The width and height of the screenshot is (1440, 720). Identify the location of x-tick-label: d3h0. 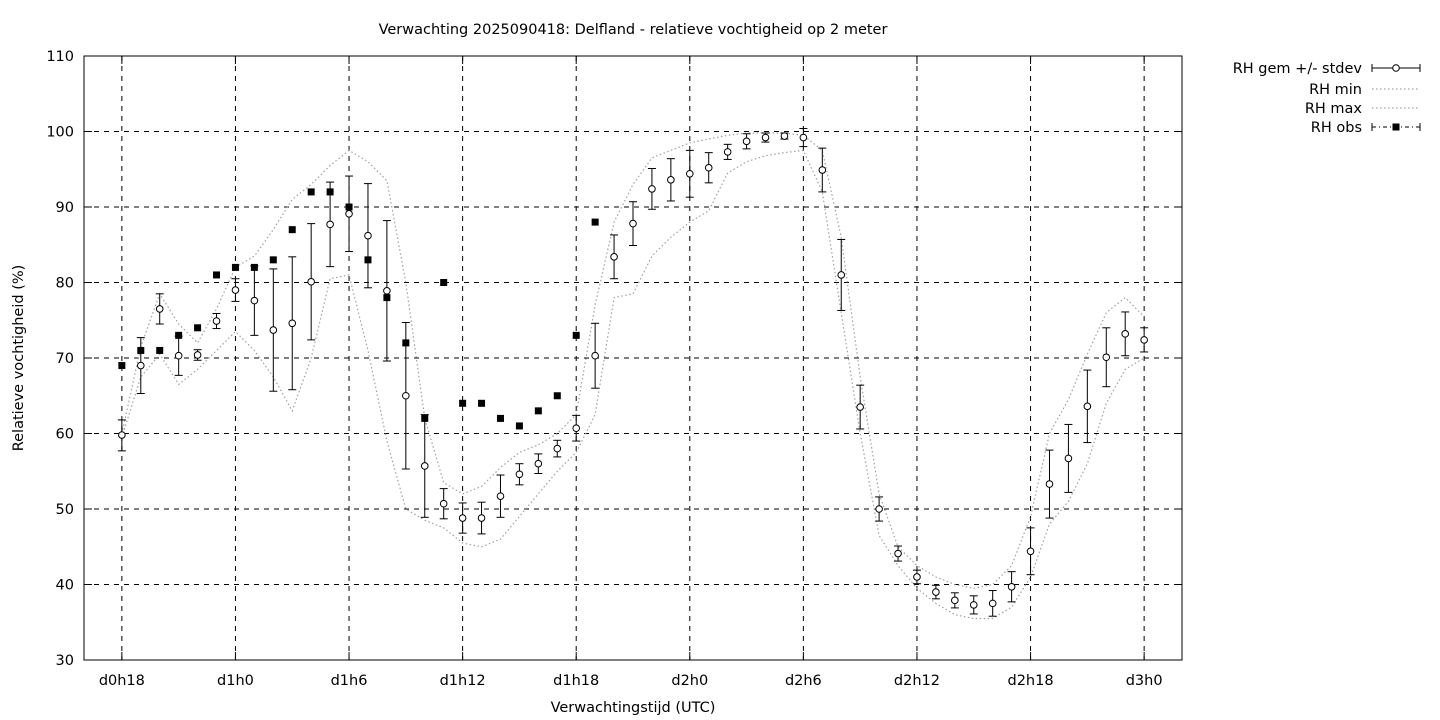
(1144, 681).